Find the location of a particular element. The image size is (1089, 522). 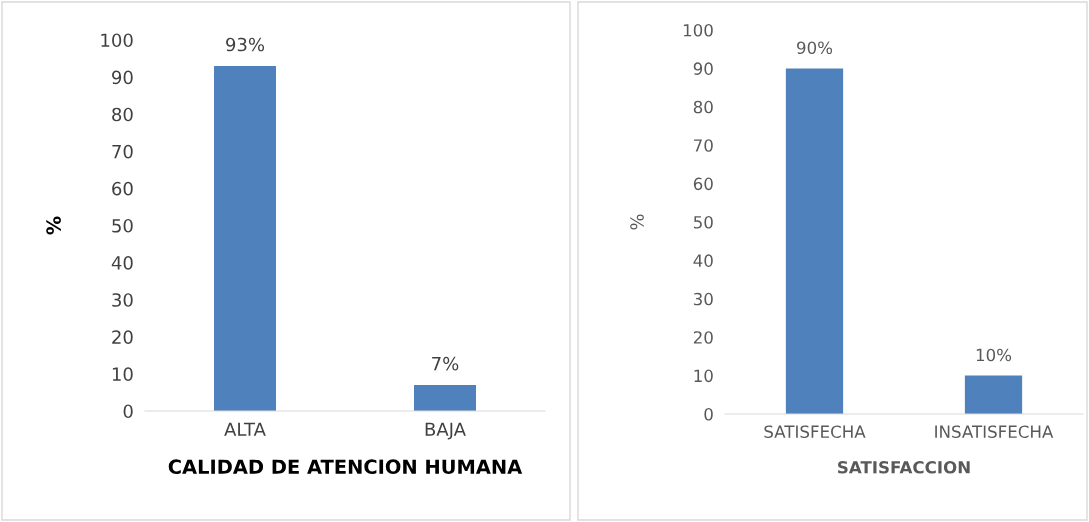

data-label: 10% is located at coordinates (994, 355).